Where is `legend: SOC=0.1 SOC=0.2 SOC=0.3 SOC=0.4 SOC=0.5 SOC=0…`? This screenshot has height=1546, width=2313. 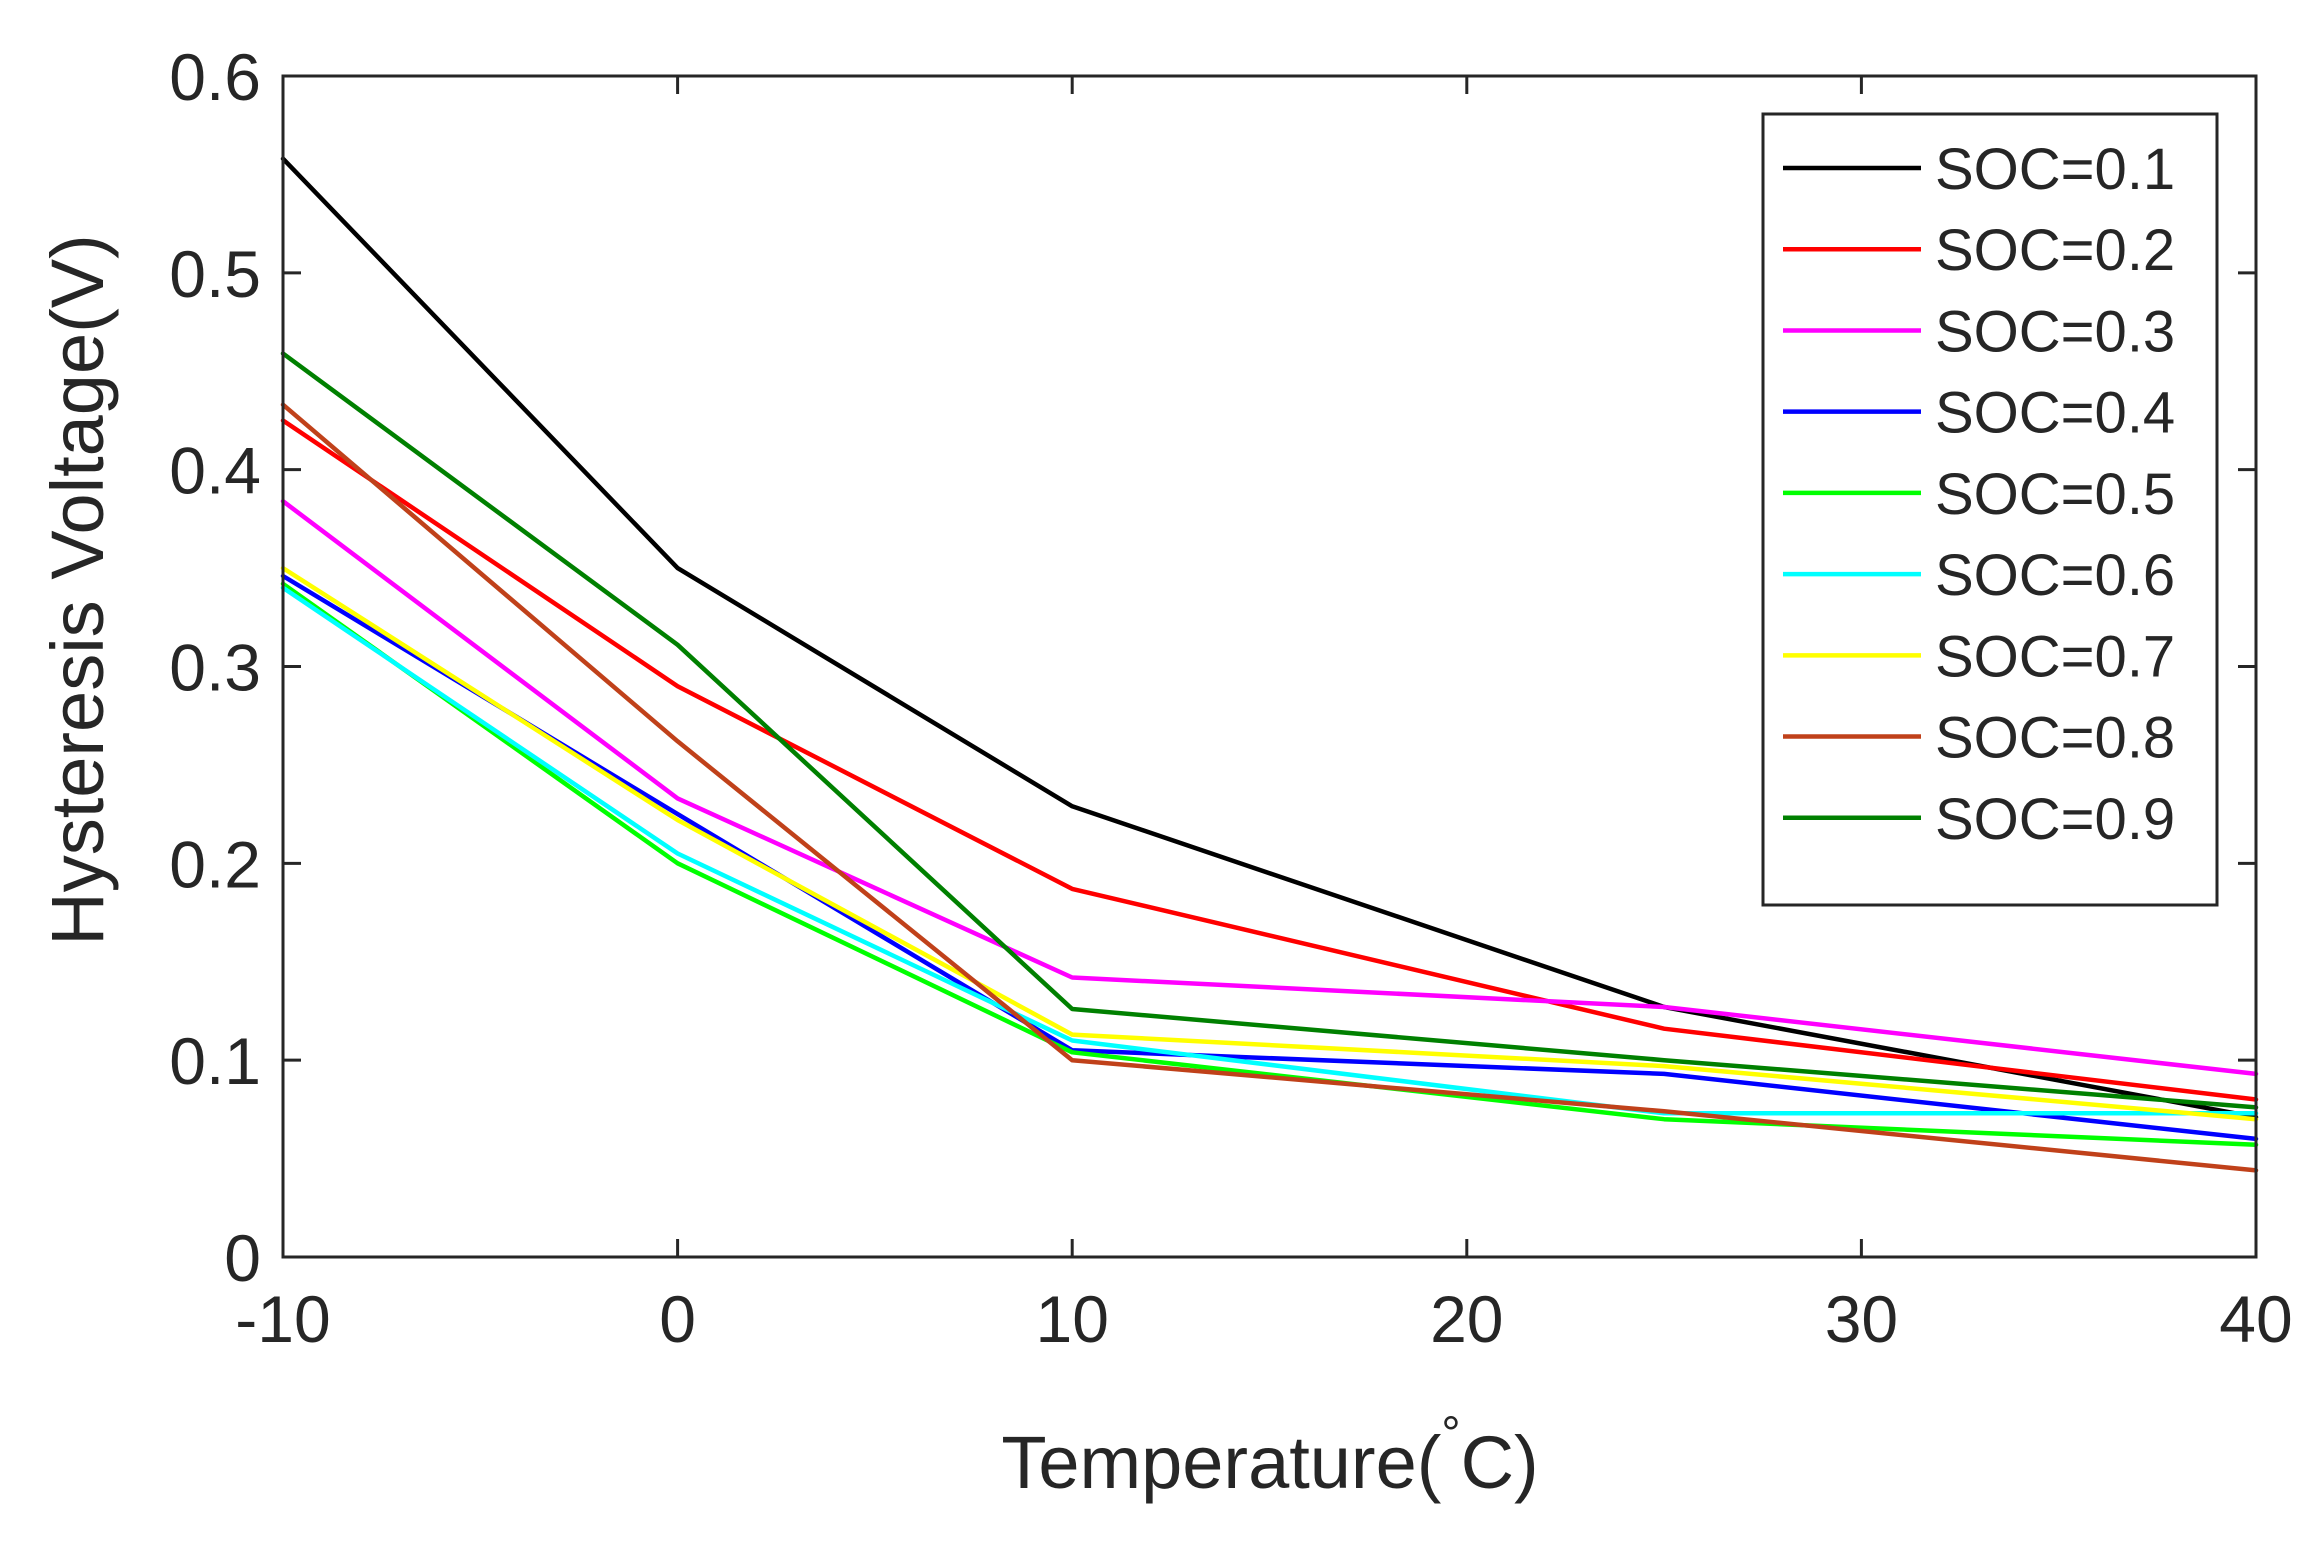 legend: SOC=0.1 SOC=0.2 SOC=0.3 SOC=0.4 SOC=0.5 SOC=0… is located at coordinates (1990, 509).